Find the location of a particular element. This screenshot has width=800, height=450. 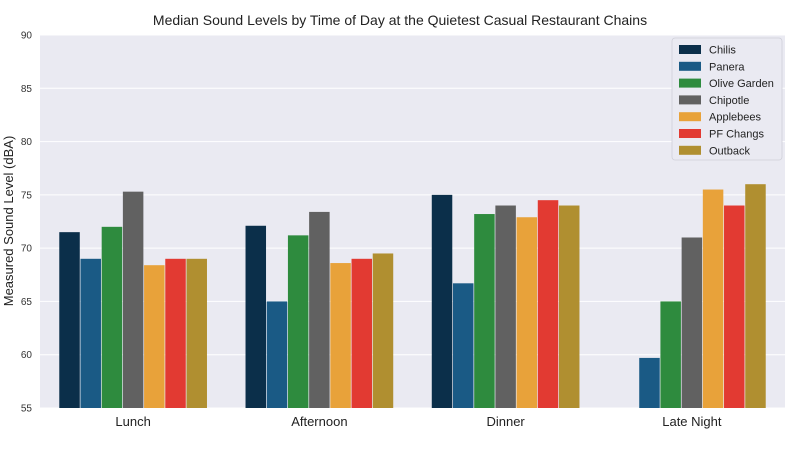

bar-pf-changs-afternoon is located at coordinates (362, 333).